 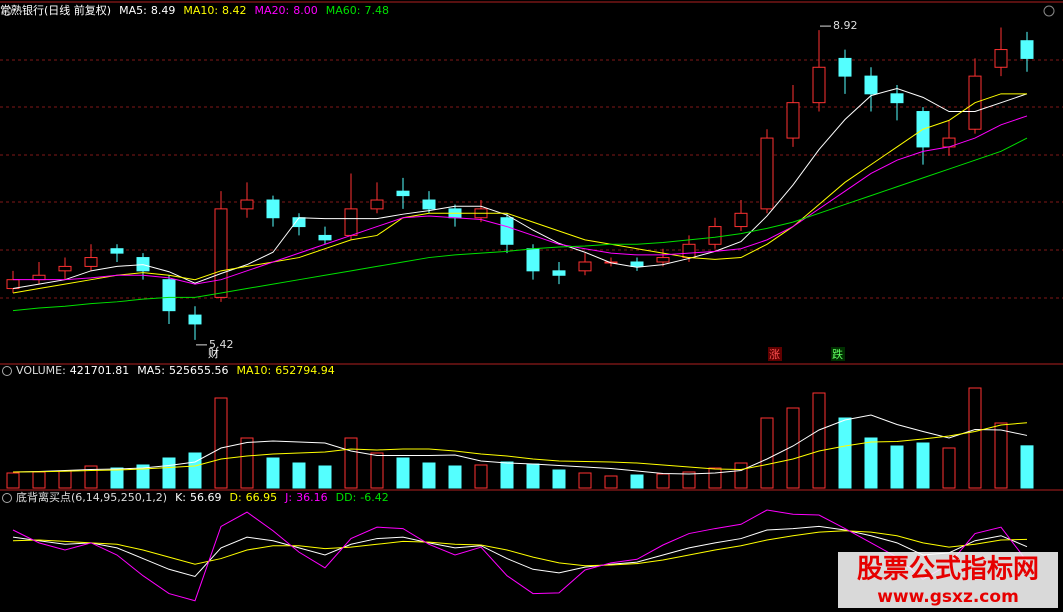 What do you see at coordinates (55, 10) in the screenshot?
I see `panel-title: 常熟银行(日线 前复权)` at bounding box center [55, 10].